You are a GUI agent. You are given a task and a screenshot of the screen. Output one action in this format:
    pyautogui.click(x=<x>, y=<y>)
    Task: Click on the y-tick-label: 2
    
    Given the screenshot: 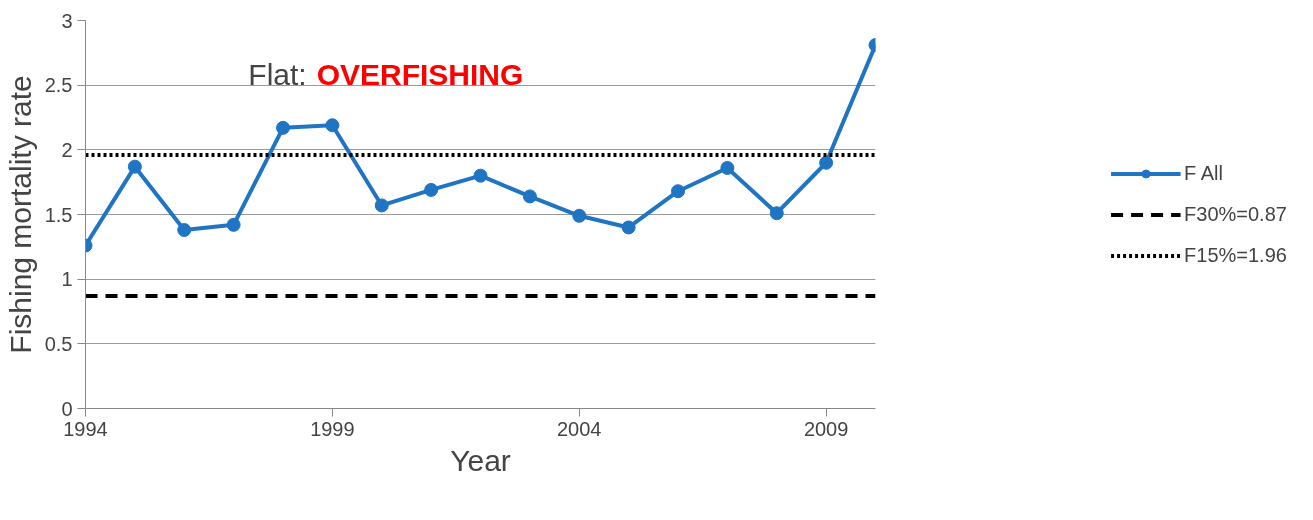 What is the action you would take?
    pyautogui.click(x=67, y=149)
    